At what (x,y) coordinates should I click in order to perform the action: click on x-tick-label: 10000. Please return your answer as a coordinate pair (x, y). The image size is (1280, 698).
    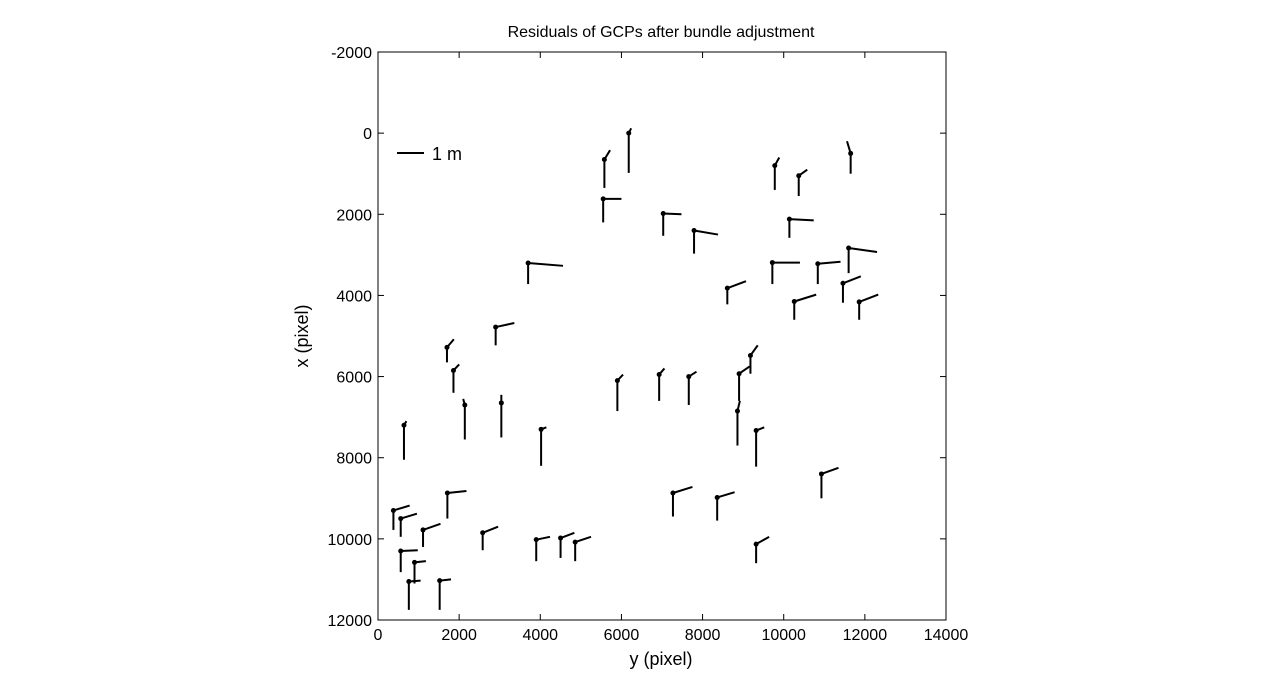
    Looking at the image, I should click on (783, 635).